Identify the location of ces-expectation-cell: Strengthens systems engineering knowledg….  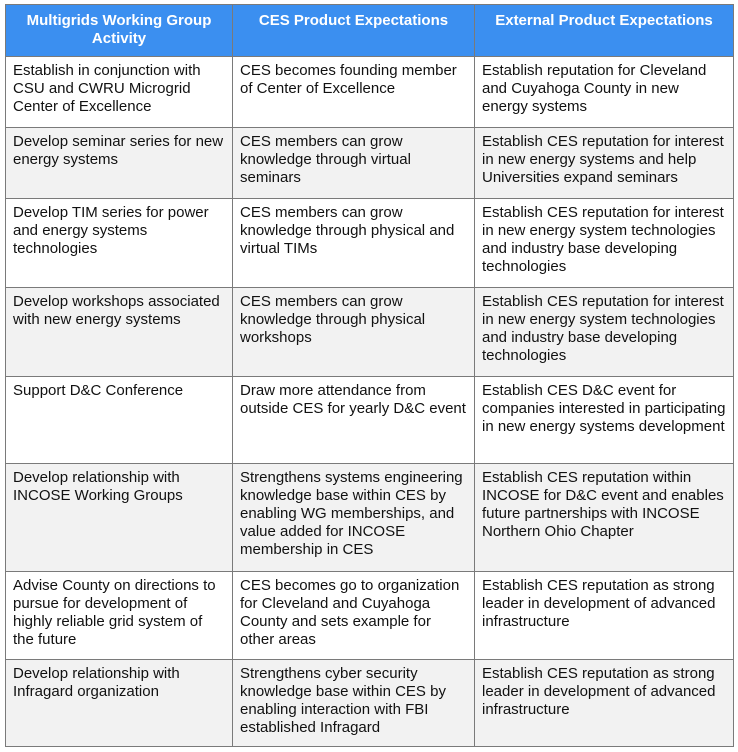
(353, 517).